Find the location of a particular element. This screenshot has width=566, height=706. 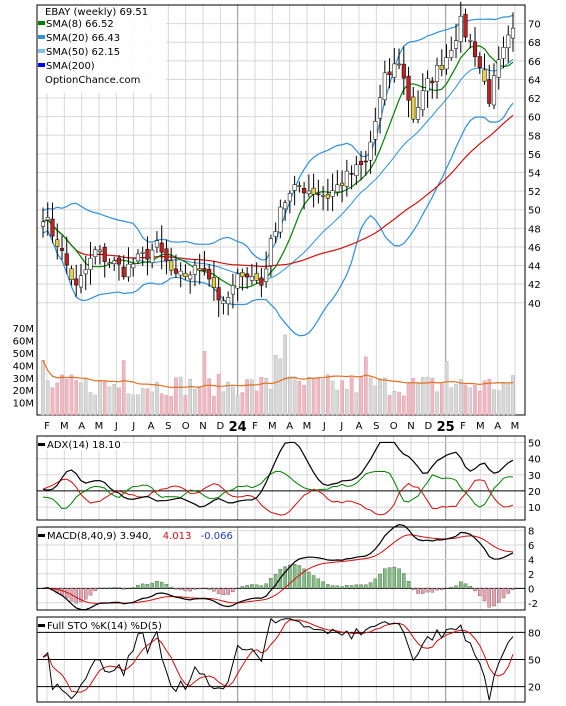

adx-tick-label: 50 is located at coordinates (534, 443).